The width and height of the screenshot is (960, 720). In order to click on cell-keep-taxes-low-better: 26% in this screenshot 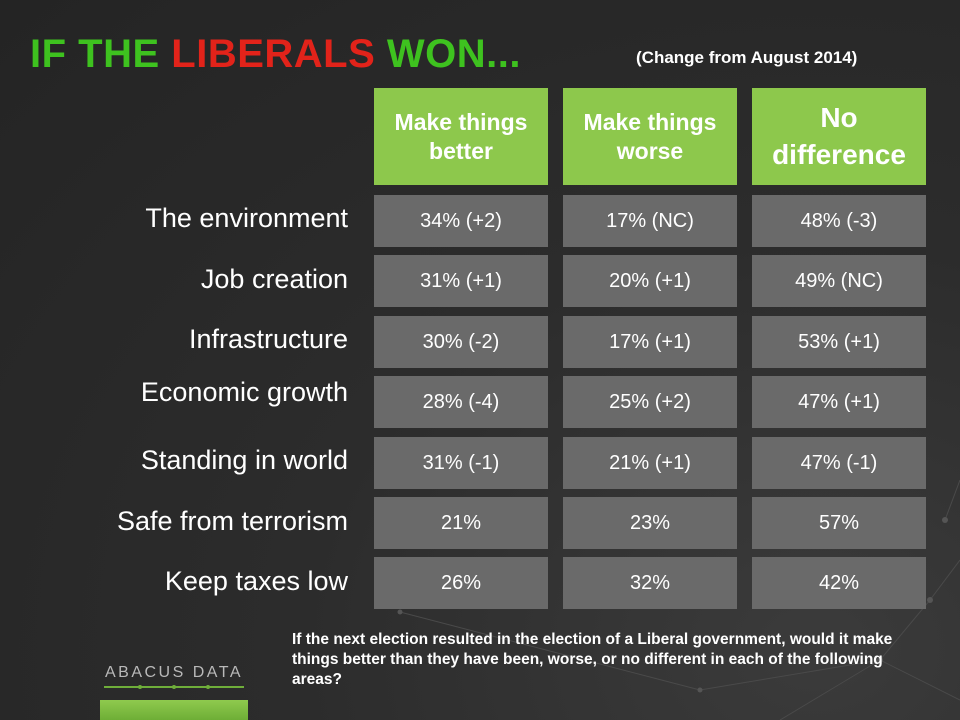, I will do `click(461, 583)`.